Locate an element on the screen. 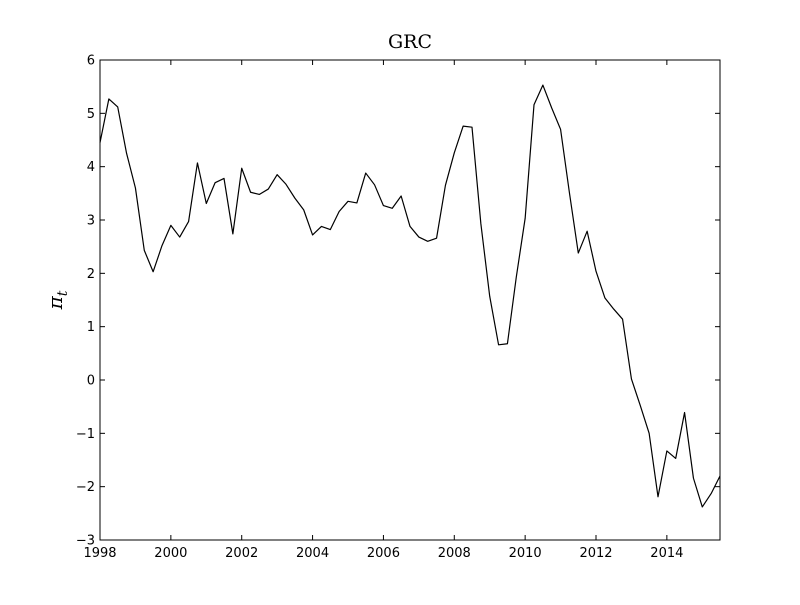 This screenshot has height=605, width=800. y-tick-label: 6 is located at coordinates (91, 61).